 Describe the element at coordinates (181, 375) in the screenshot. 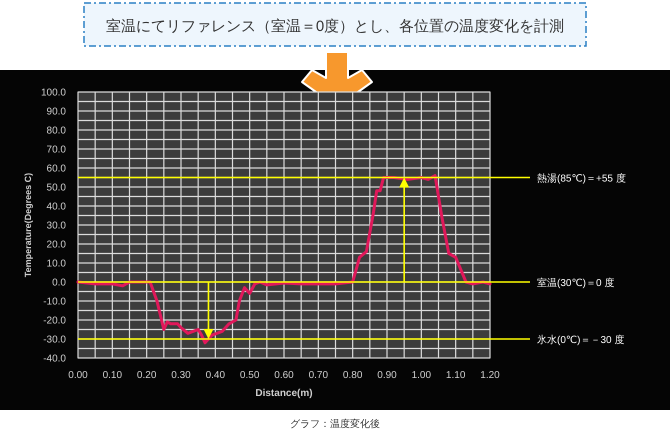

I see `x-tick-label: 0.30` at that location.